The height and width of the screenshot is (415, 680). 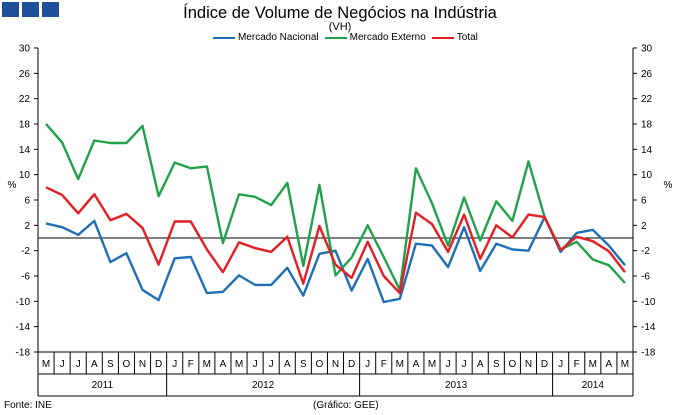 What do you see at coordinates (25, 150) in the screenshot?
I see `y-tick-label-left: 14` at bounding box center [25, 150].